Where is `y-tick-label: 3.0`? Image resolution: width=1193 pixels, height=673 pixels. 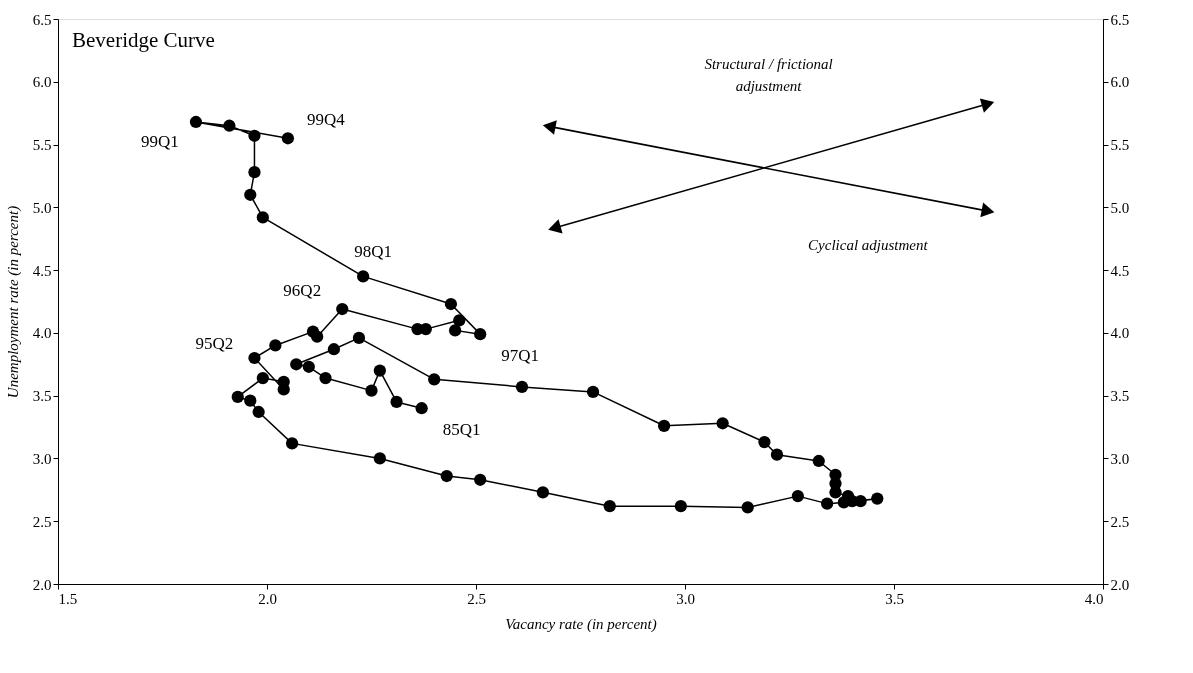
y-tick-label: 3.0 is located at coordinates (42, 458).